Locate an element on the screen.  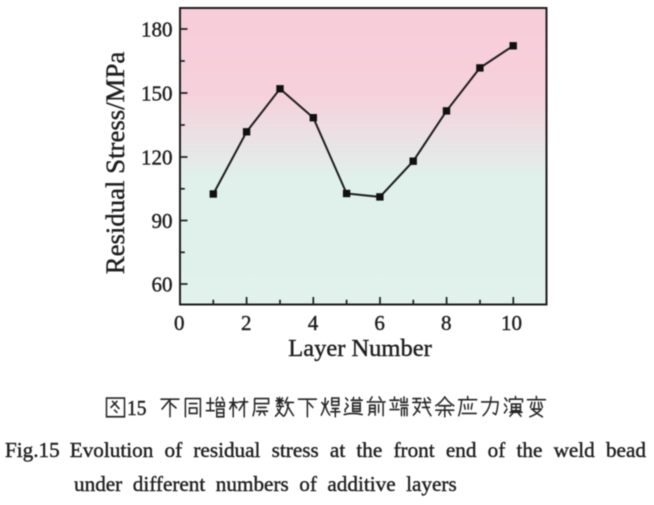
svg-text: 180 is located at coordinates (157, 29).